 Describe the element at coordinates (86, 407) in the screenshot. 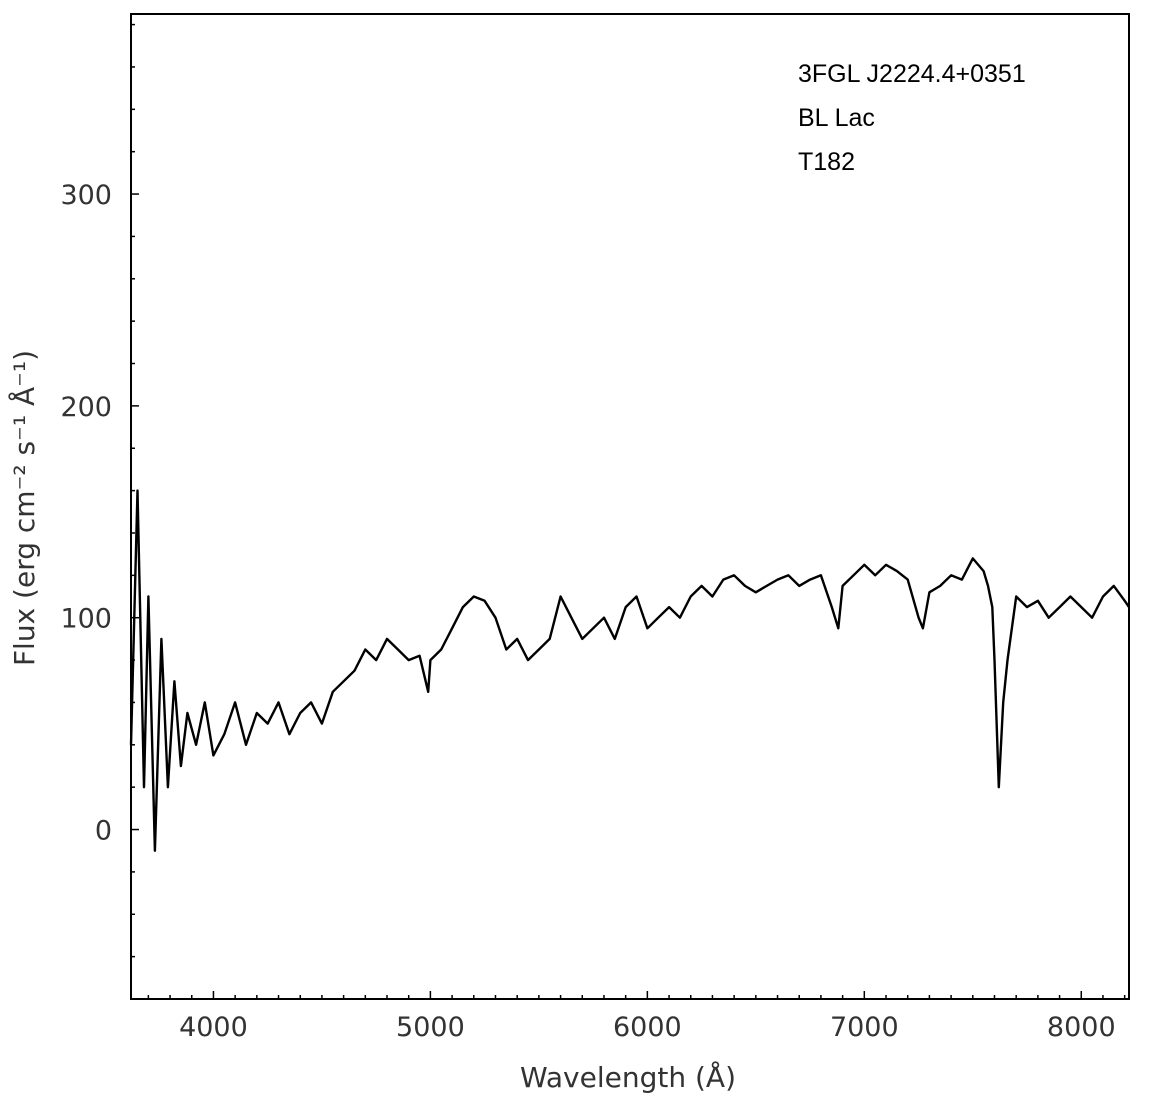

I see `y-tick-label: 200` at that location.